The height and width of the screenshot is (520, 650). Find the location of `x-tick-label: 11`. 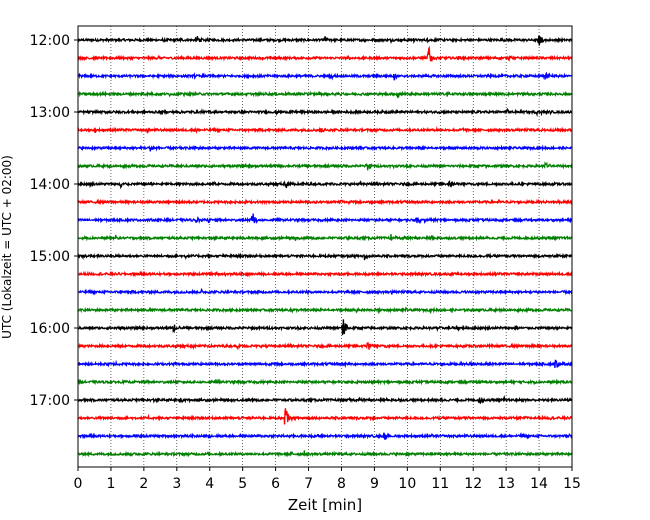

x-tick-label: 11 is located at coordinates (440, 484).